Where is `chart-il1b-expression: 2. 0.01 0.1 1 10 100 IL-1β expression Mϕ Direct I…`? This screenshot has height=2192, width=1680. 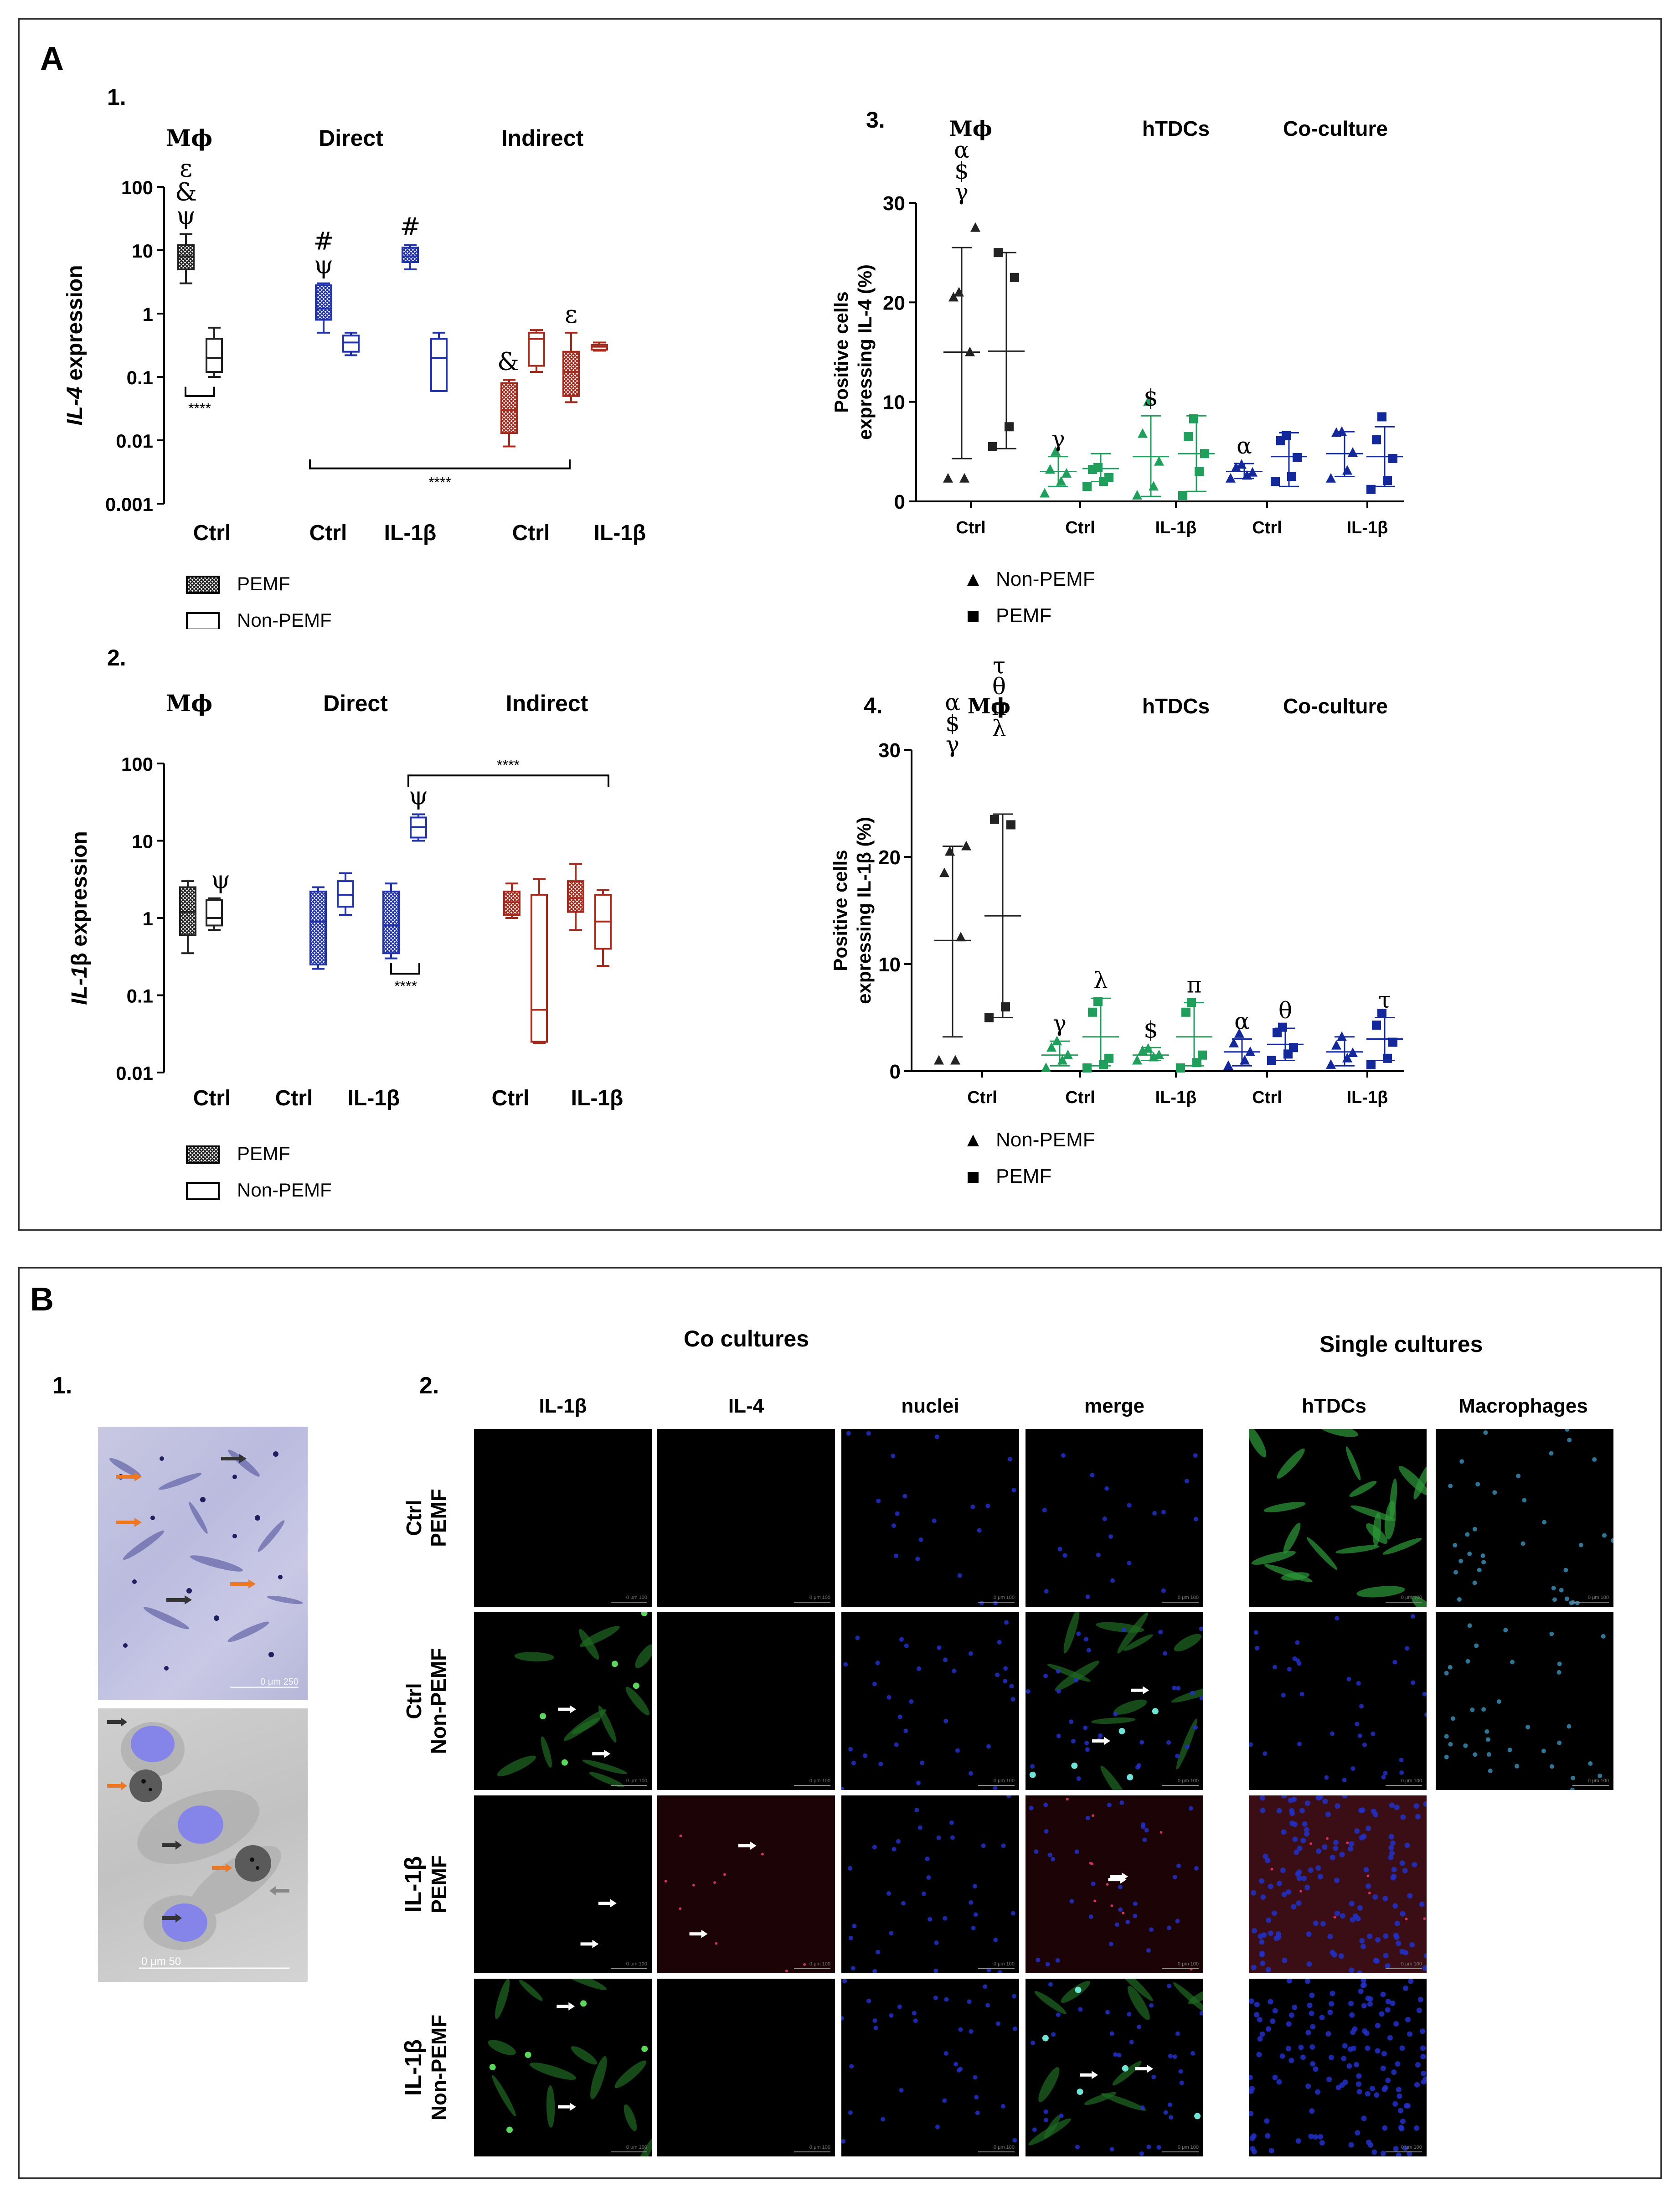 chart-il1b-expression: 2. 0.01 0.1 1 10 100 IL-1β expression Mϕ Direct I… is located at coordinates (345, 923).